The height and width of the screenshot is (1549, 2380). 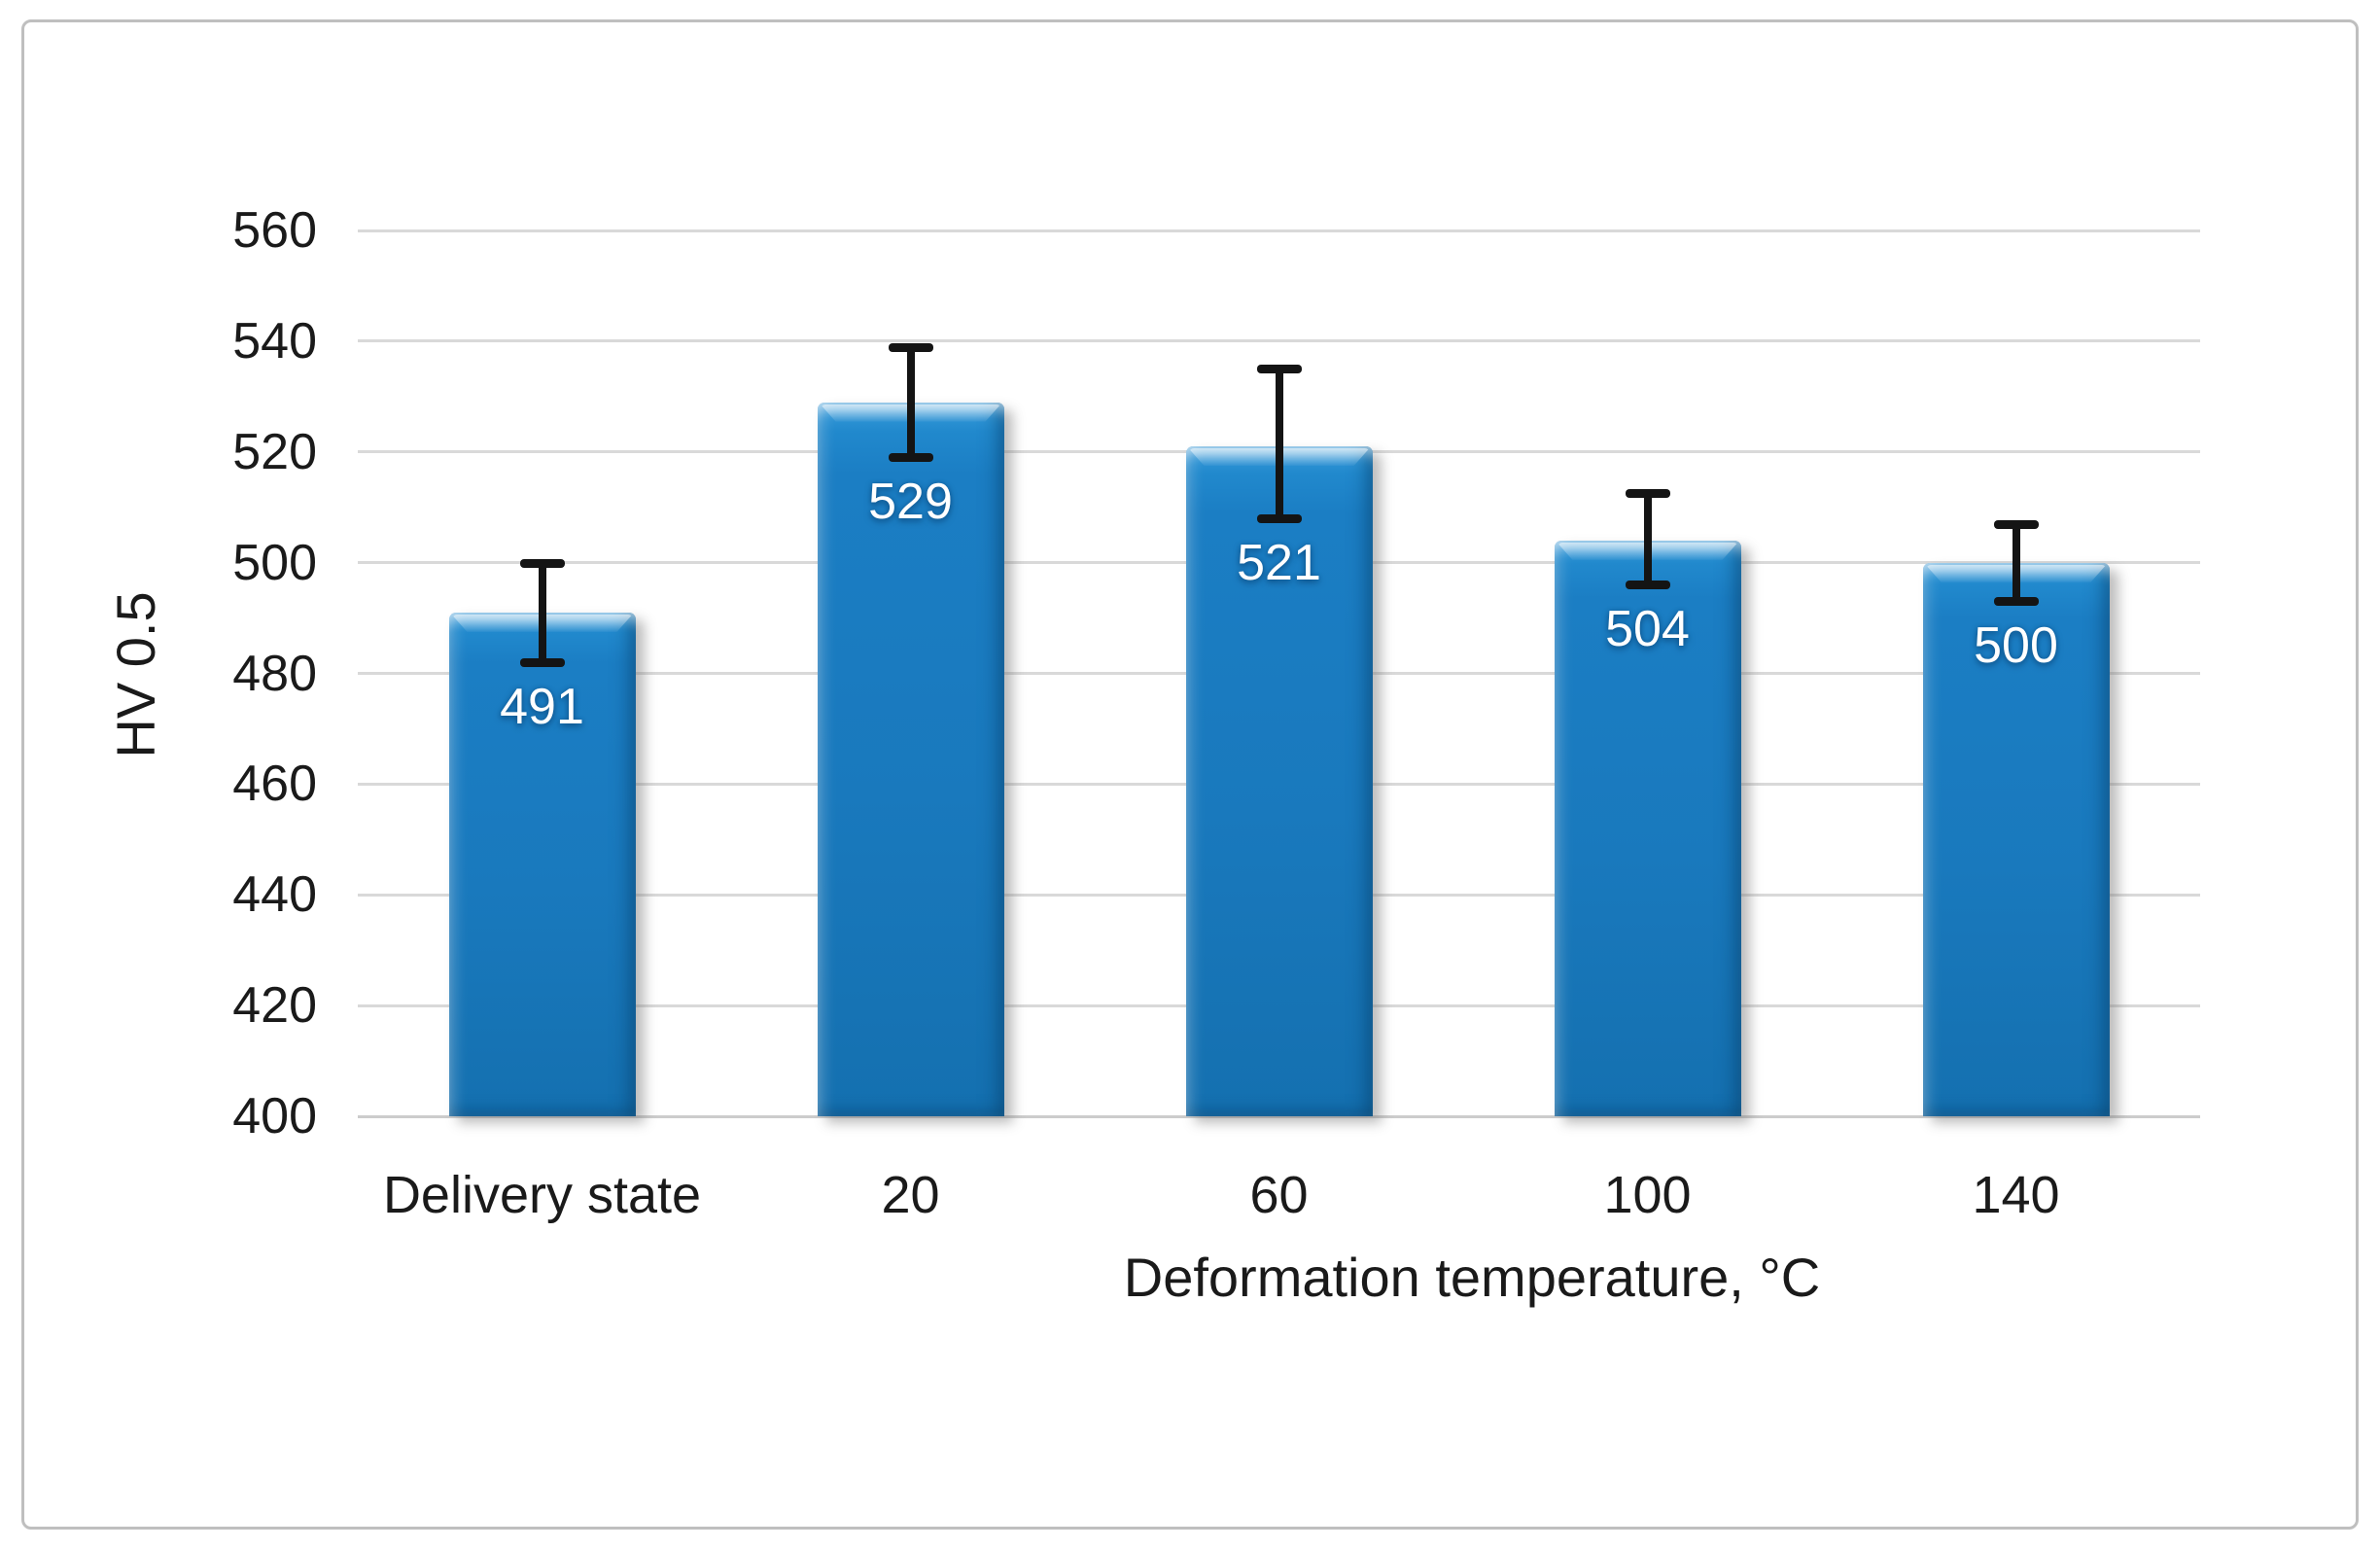 I want to click on x-category-label: 60, so click(x=1279, y=1195).